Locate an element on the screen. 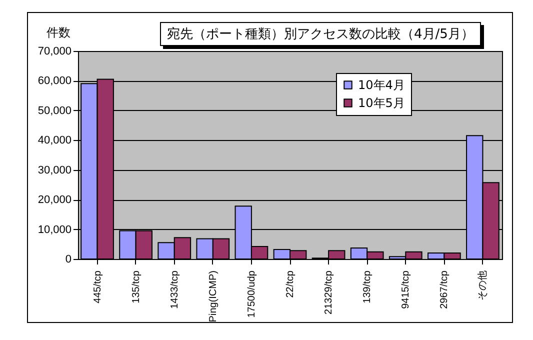  x-tick-label: その他 is located at coordinates (482, 285).